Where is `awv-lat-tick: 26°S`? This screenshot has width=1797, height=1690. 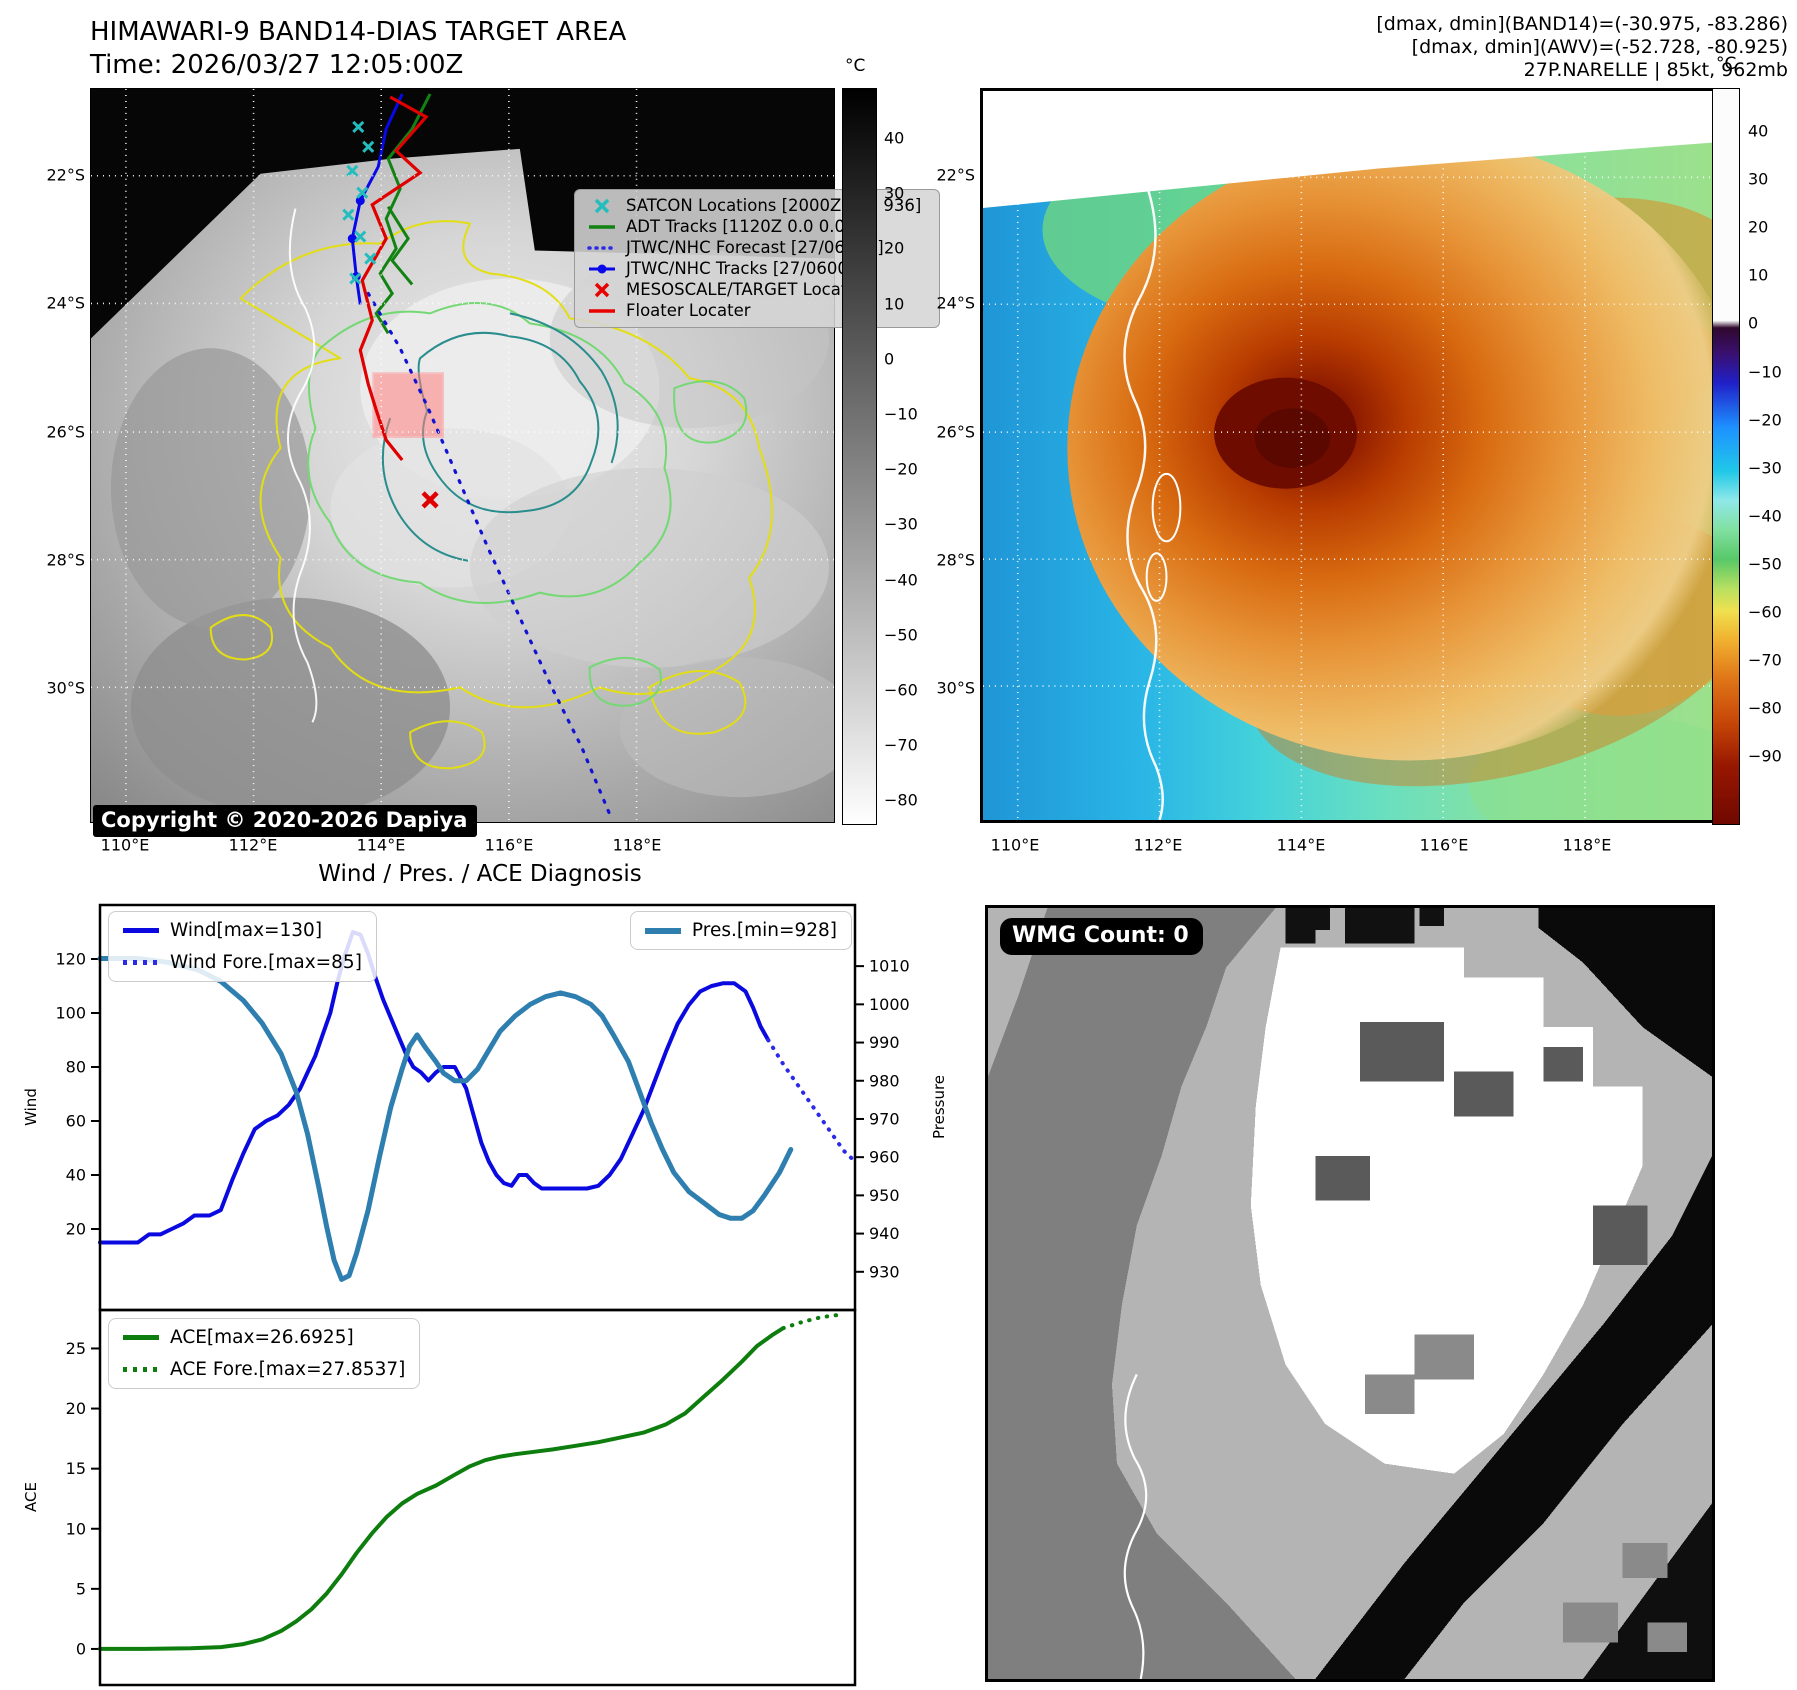 awv-lat-tick: 26°S is located at coordinates (955, 432).